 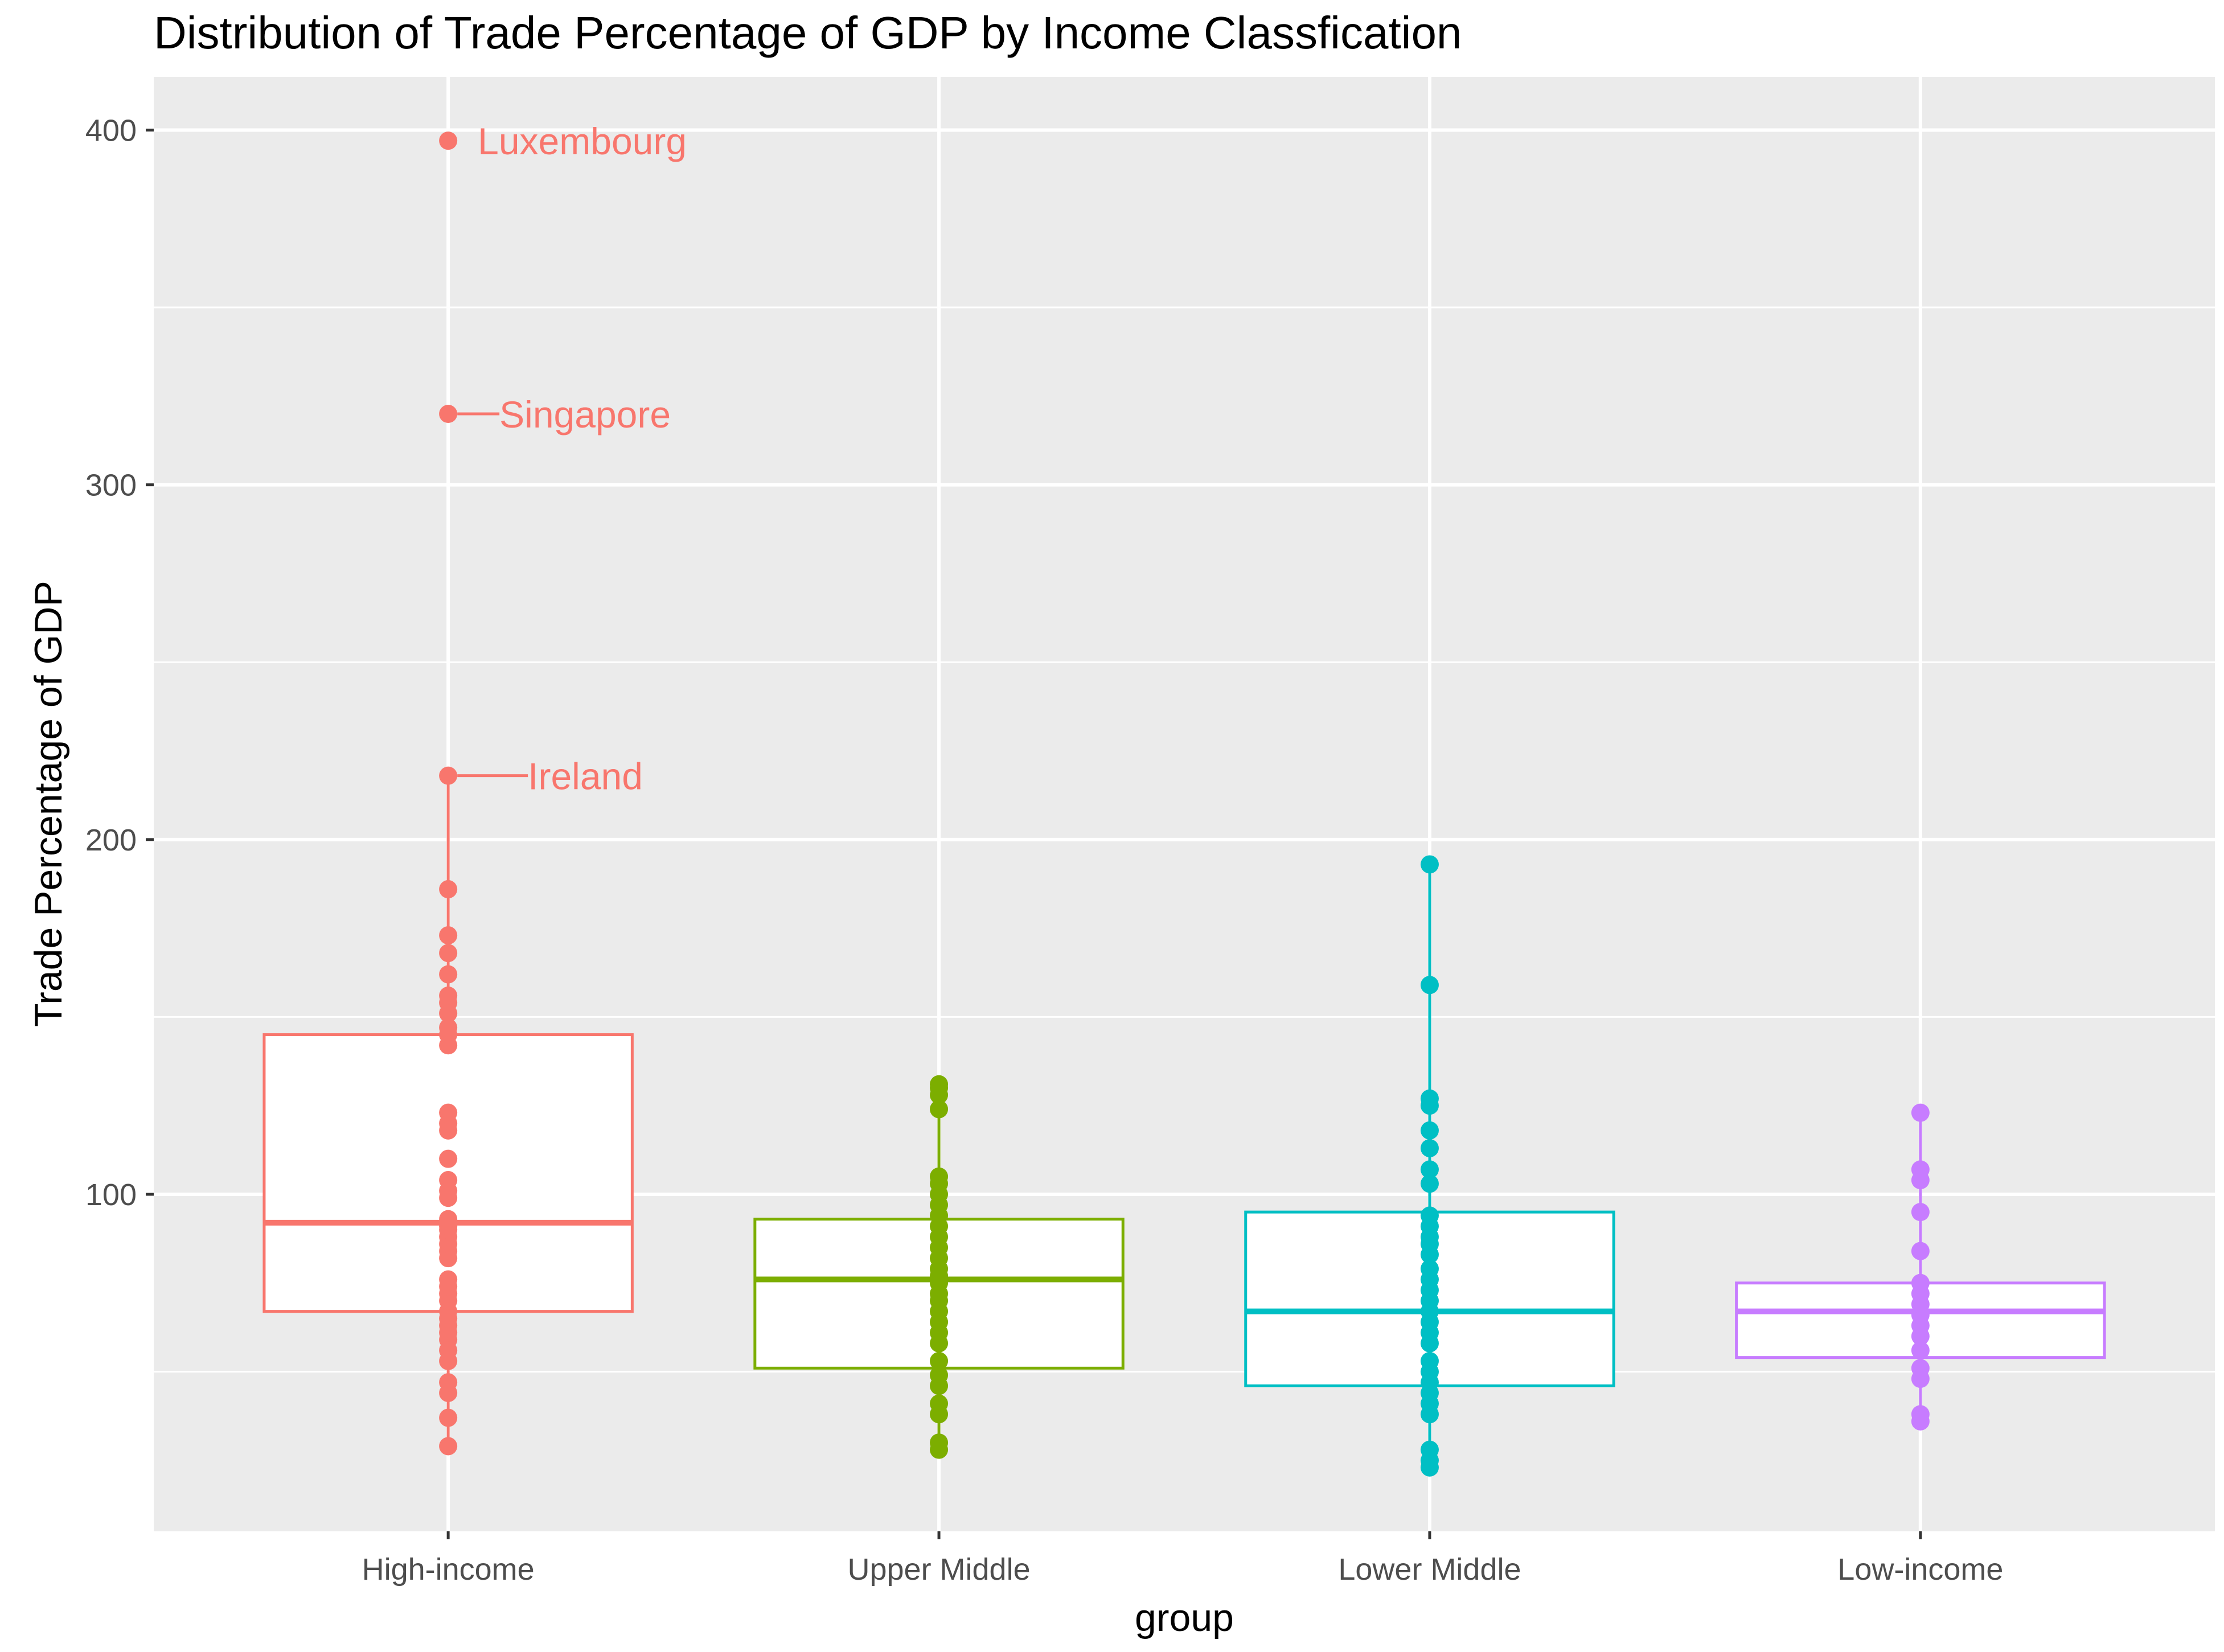 What do you see at coordinates (572, 459) in the screenshot?
I see `outlier-annotations: Luxembourg Singapore Ireland` at bounding box center [572, 459].